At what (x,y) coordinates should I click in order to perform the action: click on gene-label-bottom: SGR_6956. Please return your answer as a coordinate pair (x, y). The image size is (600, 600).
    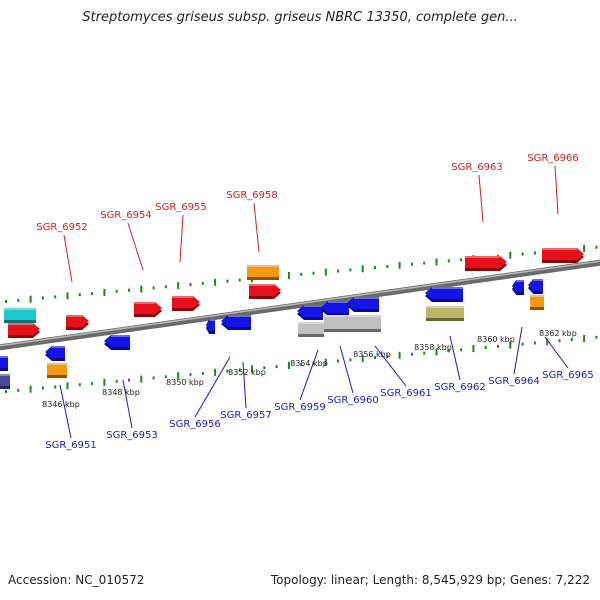
    Looking at the image, I should click on (195, 424).